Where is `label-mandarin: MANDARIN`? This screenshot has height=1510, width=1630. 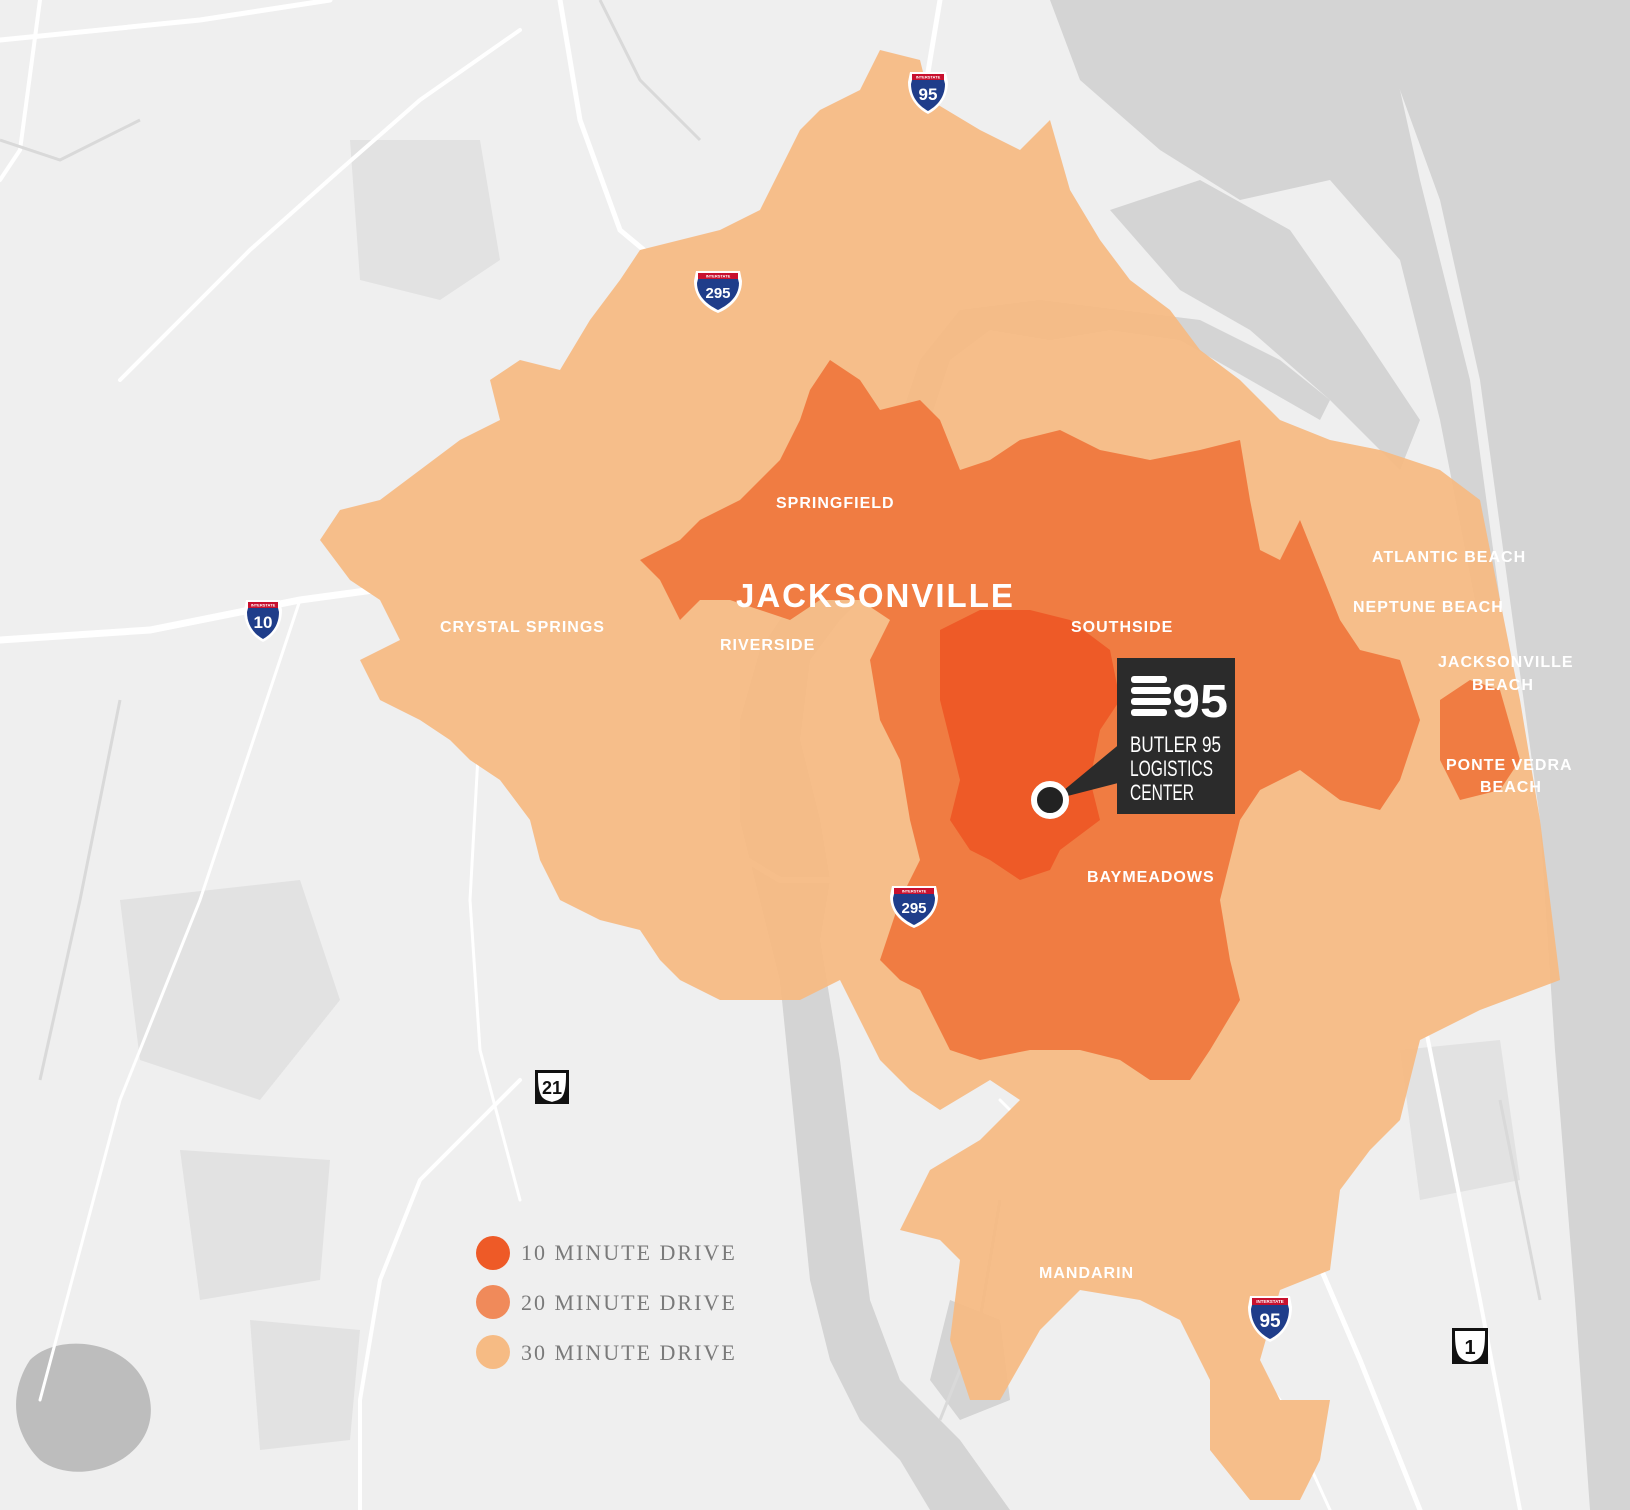 label-mandarin: MANDARIN is located at coordinates (1086, 1273).